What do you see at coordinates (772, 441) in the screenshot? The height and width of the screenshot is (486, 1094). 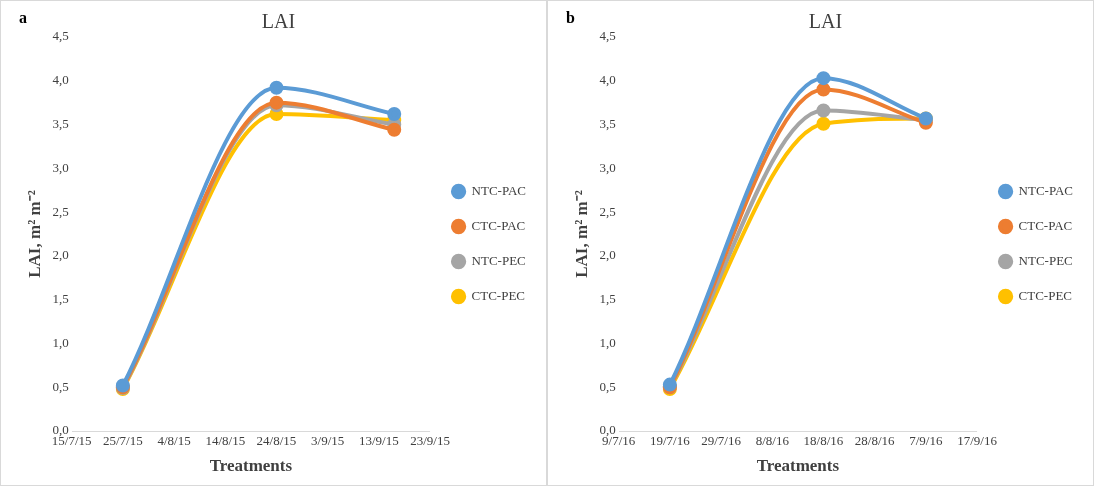 I see `x-tick-label: 8/8/16` at bounding box center [772, 441].